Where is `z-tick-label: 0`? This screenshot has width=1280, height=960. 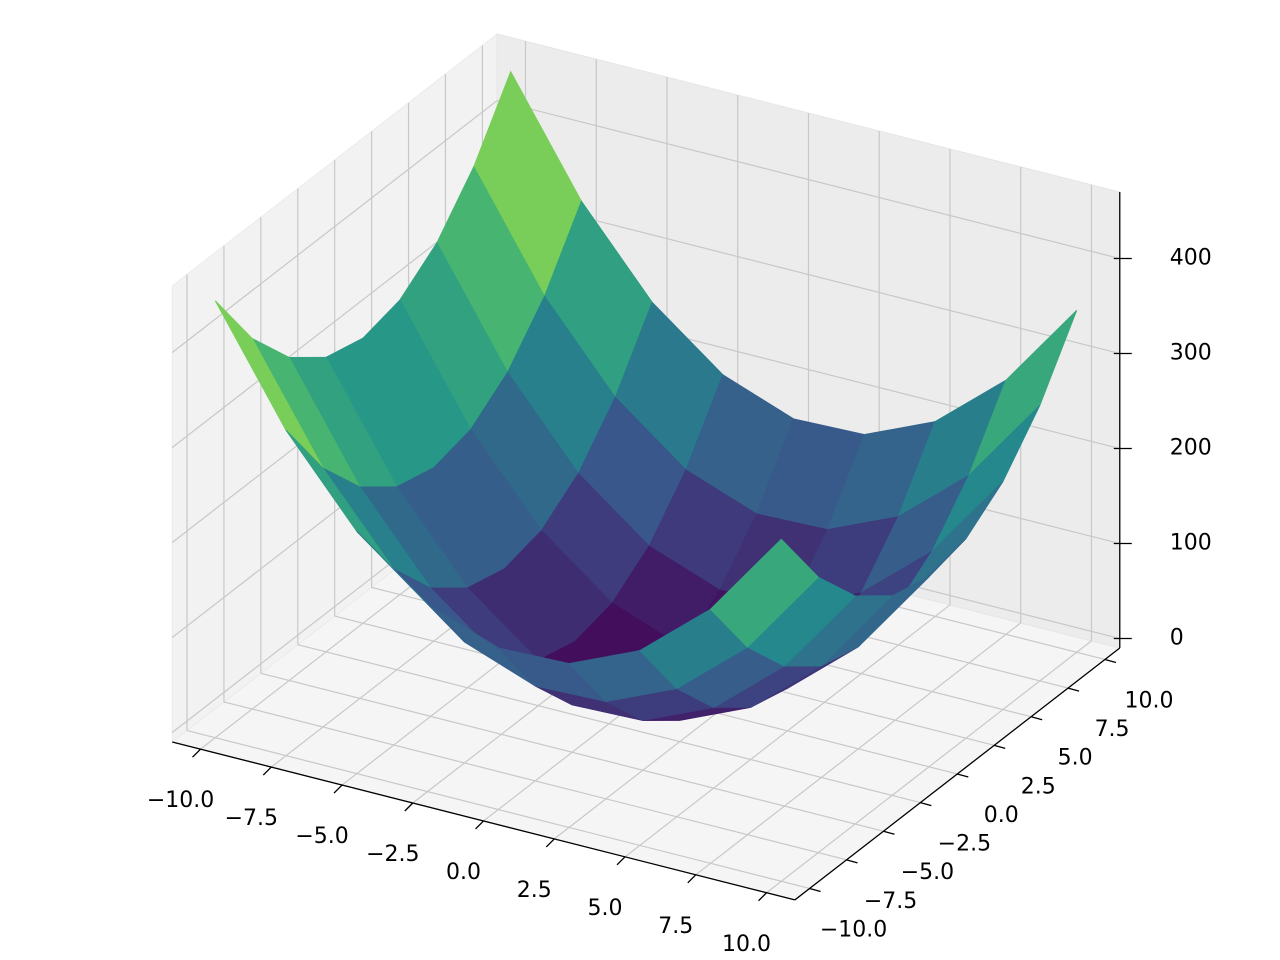
z-tick-label: 0 is located at coordinates (1177, 638).